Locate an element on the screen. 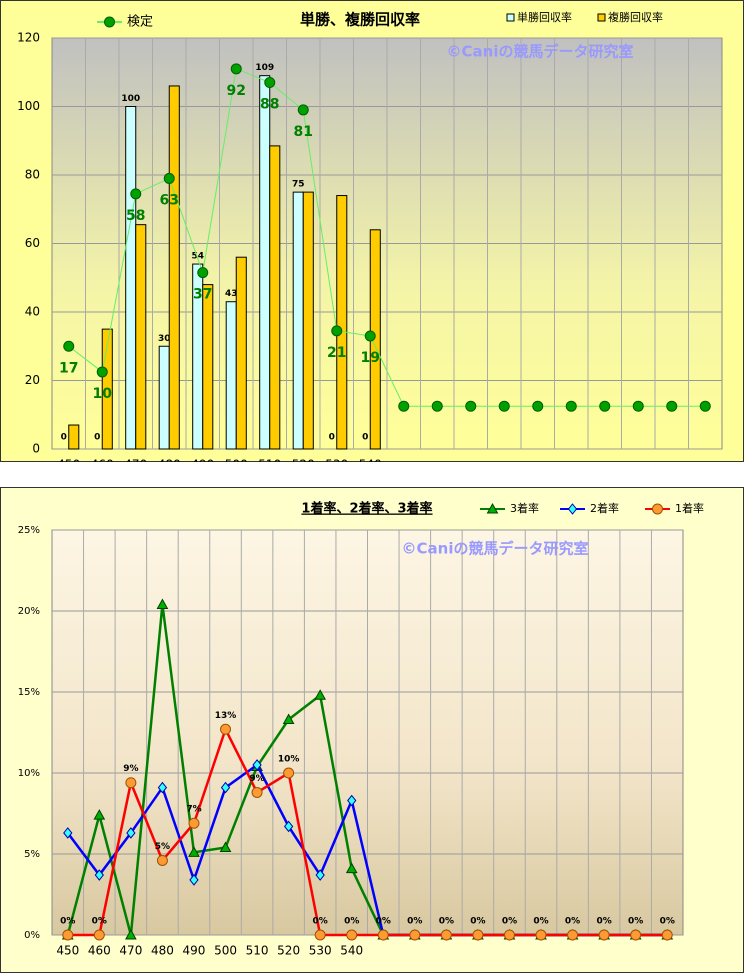 This screenshot has height=973, width=744. point-label: 92 is located at coordinates (236, 91).